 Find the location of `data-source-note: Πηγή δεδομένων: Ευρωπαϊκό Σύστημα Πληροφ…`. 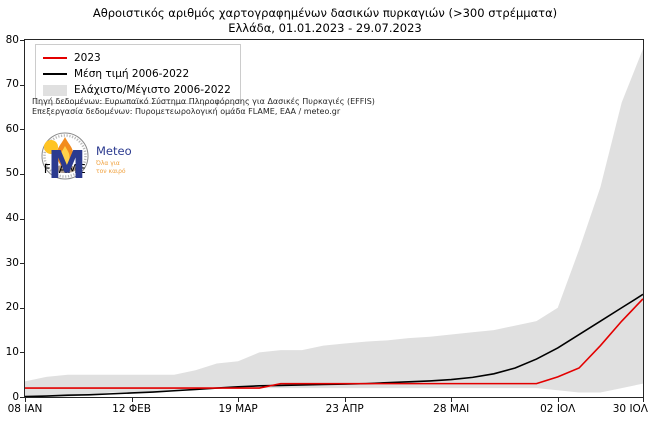

data-source-note: Πηγή δεδομένων: Ευρωπαϊκό Σύστημα Πληροφ… is located at coordinates (203, 106).